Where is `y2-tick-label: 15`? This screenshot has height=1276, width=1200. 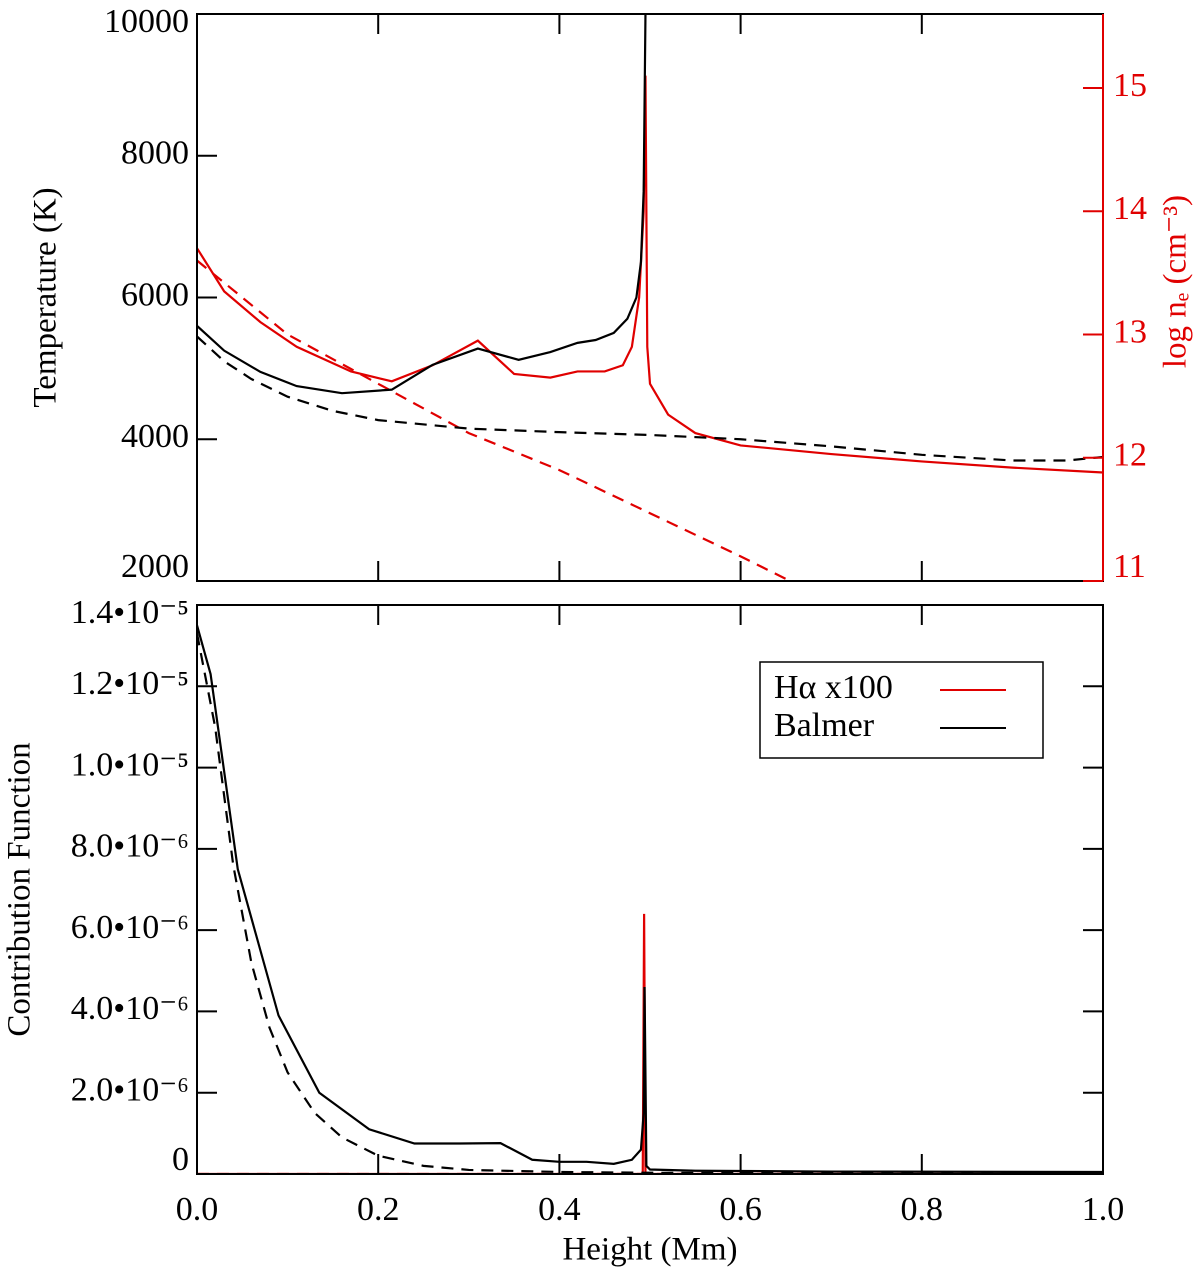 y2-tick-label: 15 is located at coordinates (1130, 85).